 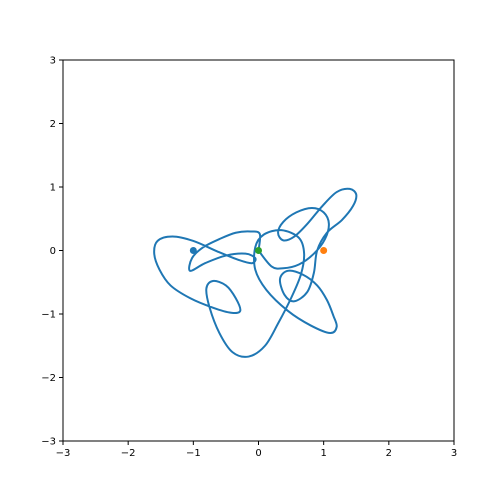 I want to click on y-tick-label: 3, so click(x=53, y=61).